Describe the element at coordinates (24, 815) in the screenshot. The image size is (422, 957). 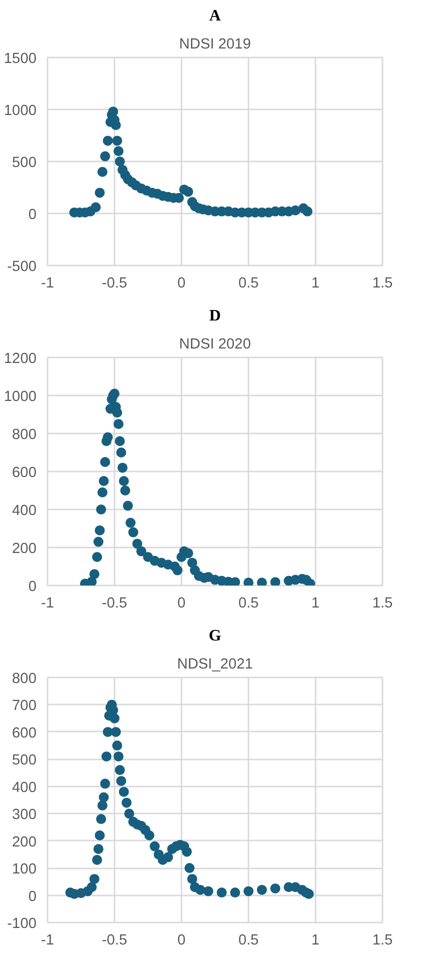
I see `y-tick-label: 300` at that location.